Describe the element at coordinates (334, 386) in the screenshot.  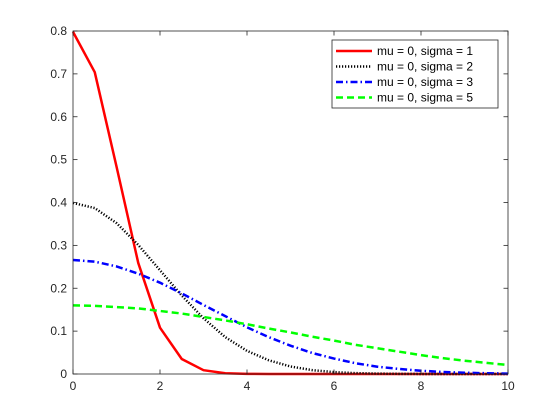
I see `x-tick-label: 6` at that location.